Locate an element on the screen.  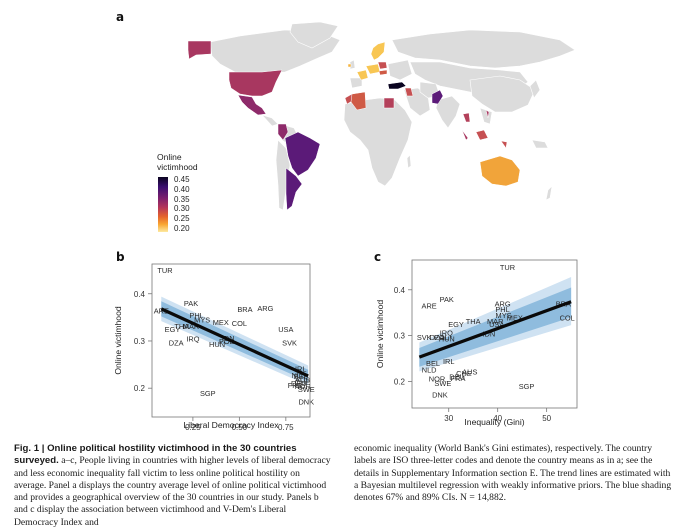
panel-b-point-label-pak: PAK is located at coordinates (191, 303).